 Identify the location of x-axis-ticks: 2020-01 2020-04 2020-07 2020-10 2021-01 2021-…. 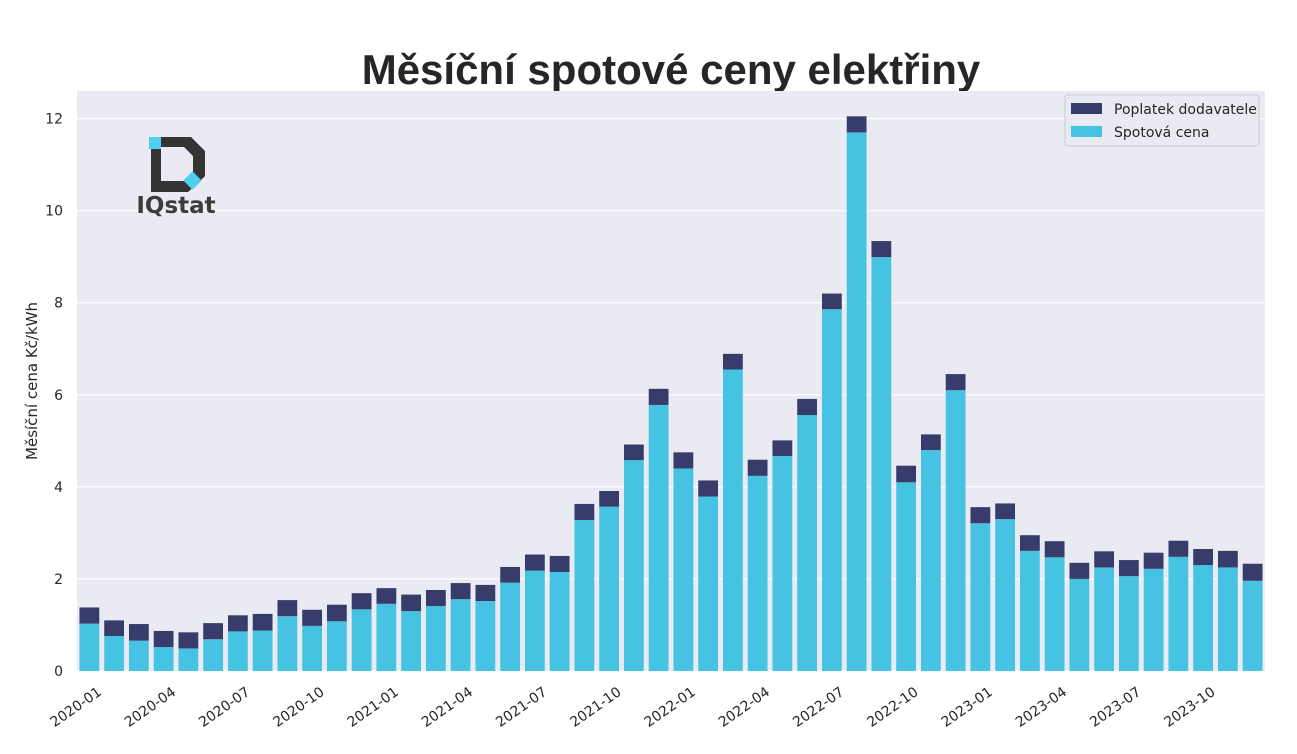
(633, 707).